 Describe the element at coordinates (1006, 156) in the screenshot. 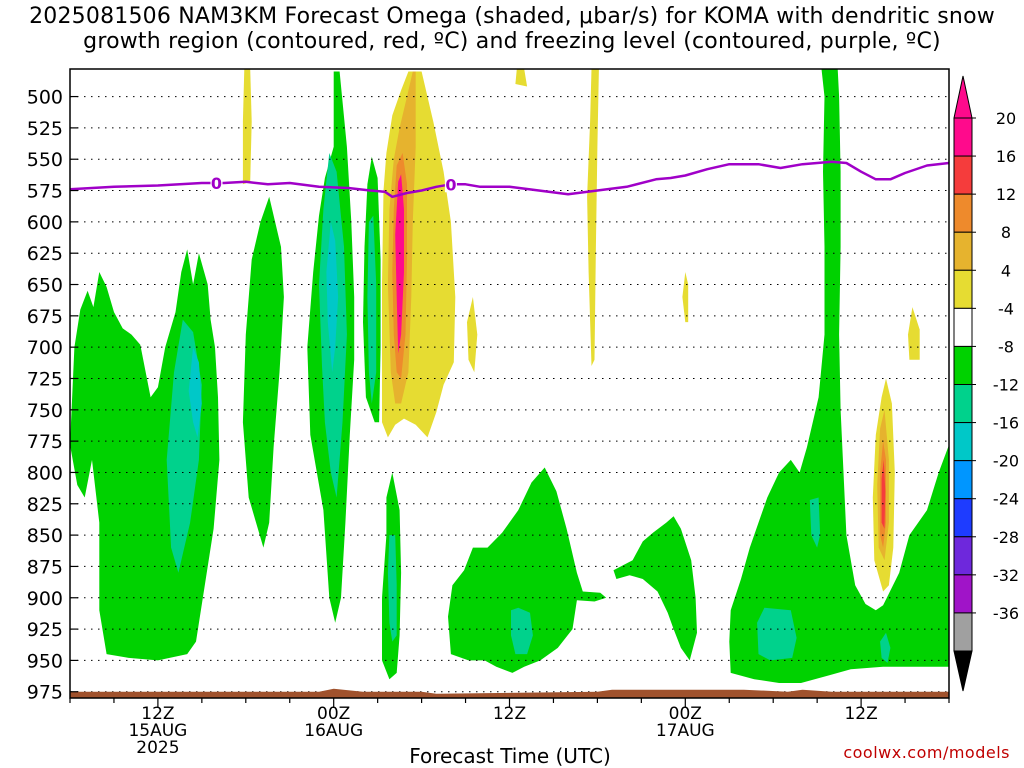

I see `colorbar-label-1: 16` at that location.